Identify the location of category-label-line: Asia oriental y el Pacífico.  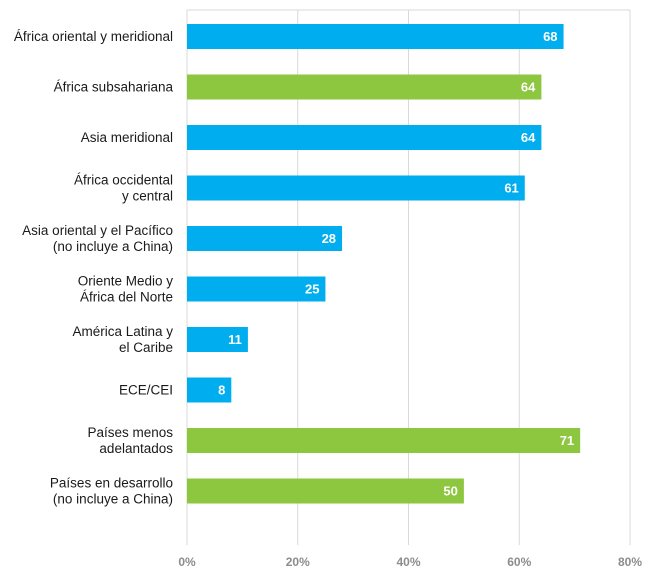
(97, 230).